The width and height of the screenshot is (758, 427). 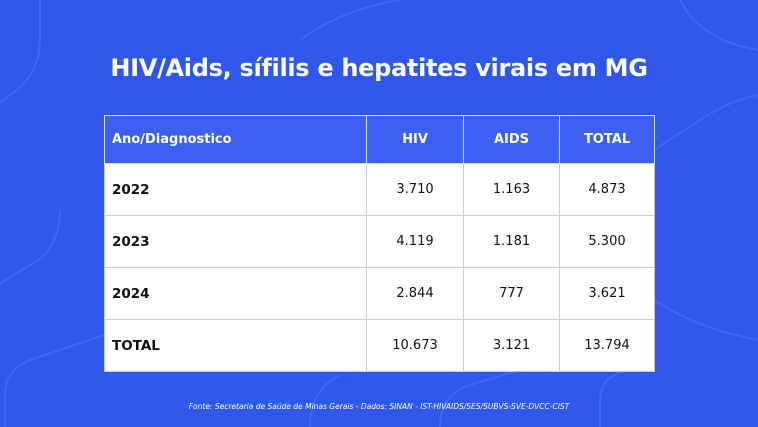 I want to click on total-value: 13.794, so click(x=607, y=345).